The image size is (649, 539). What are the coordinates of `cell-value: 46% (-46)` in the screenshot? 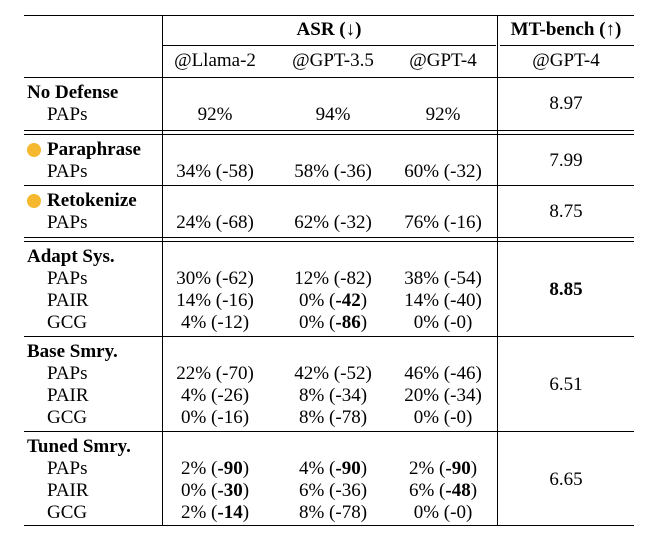 It's located at (443, 373).